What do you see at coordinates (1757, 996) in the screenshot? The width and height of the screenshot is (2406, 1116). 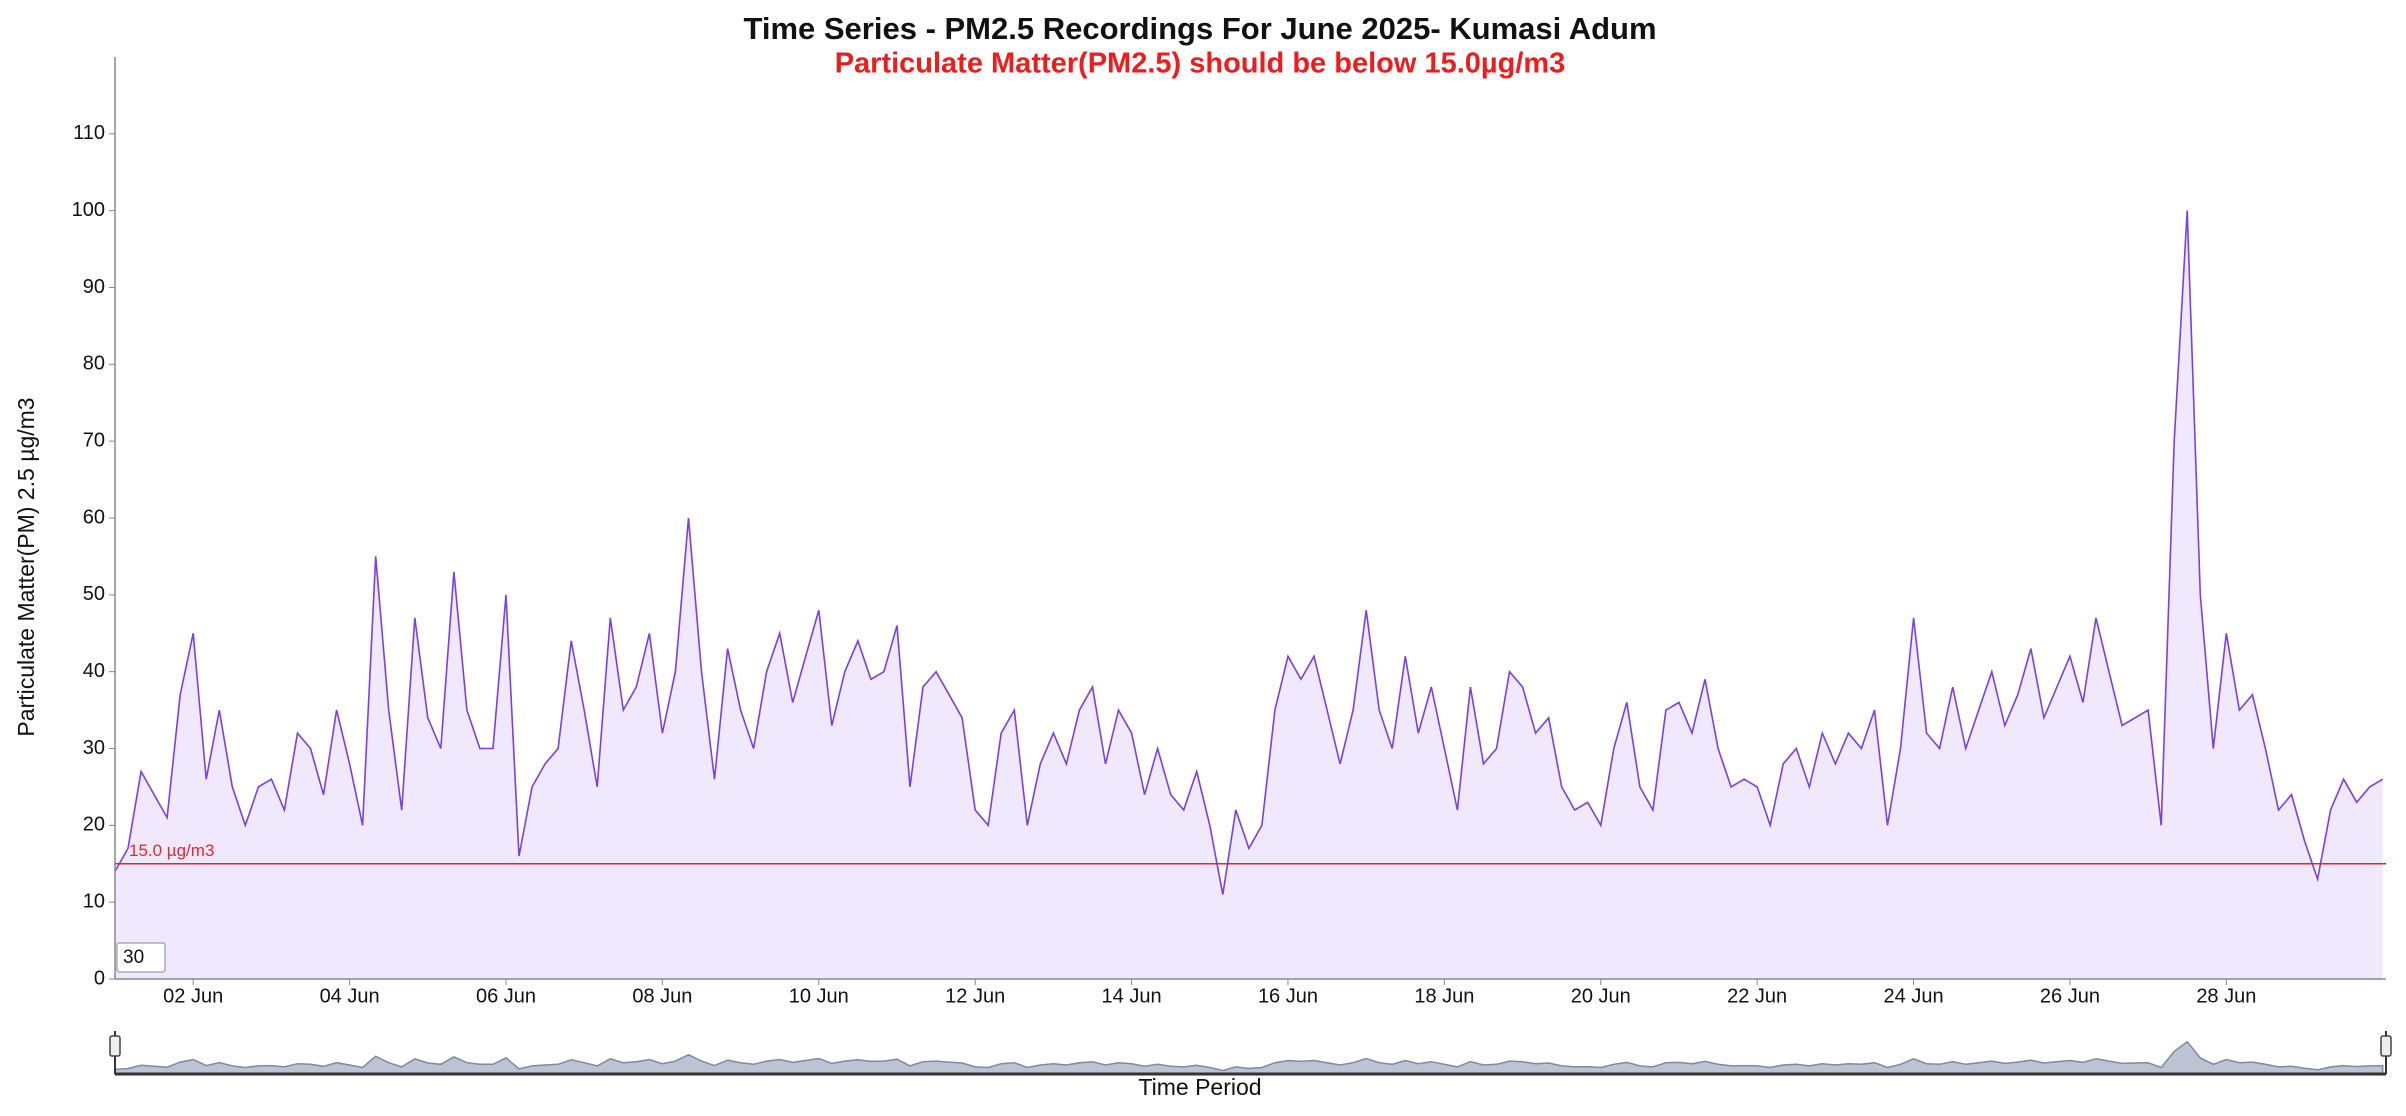 I see `x-tick-label: 22 Jun` at bounding box center [1757, 996].